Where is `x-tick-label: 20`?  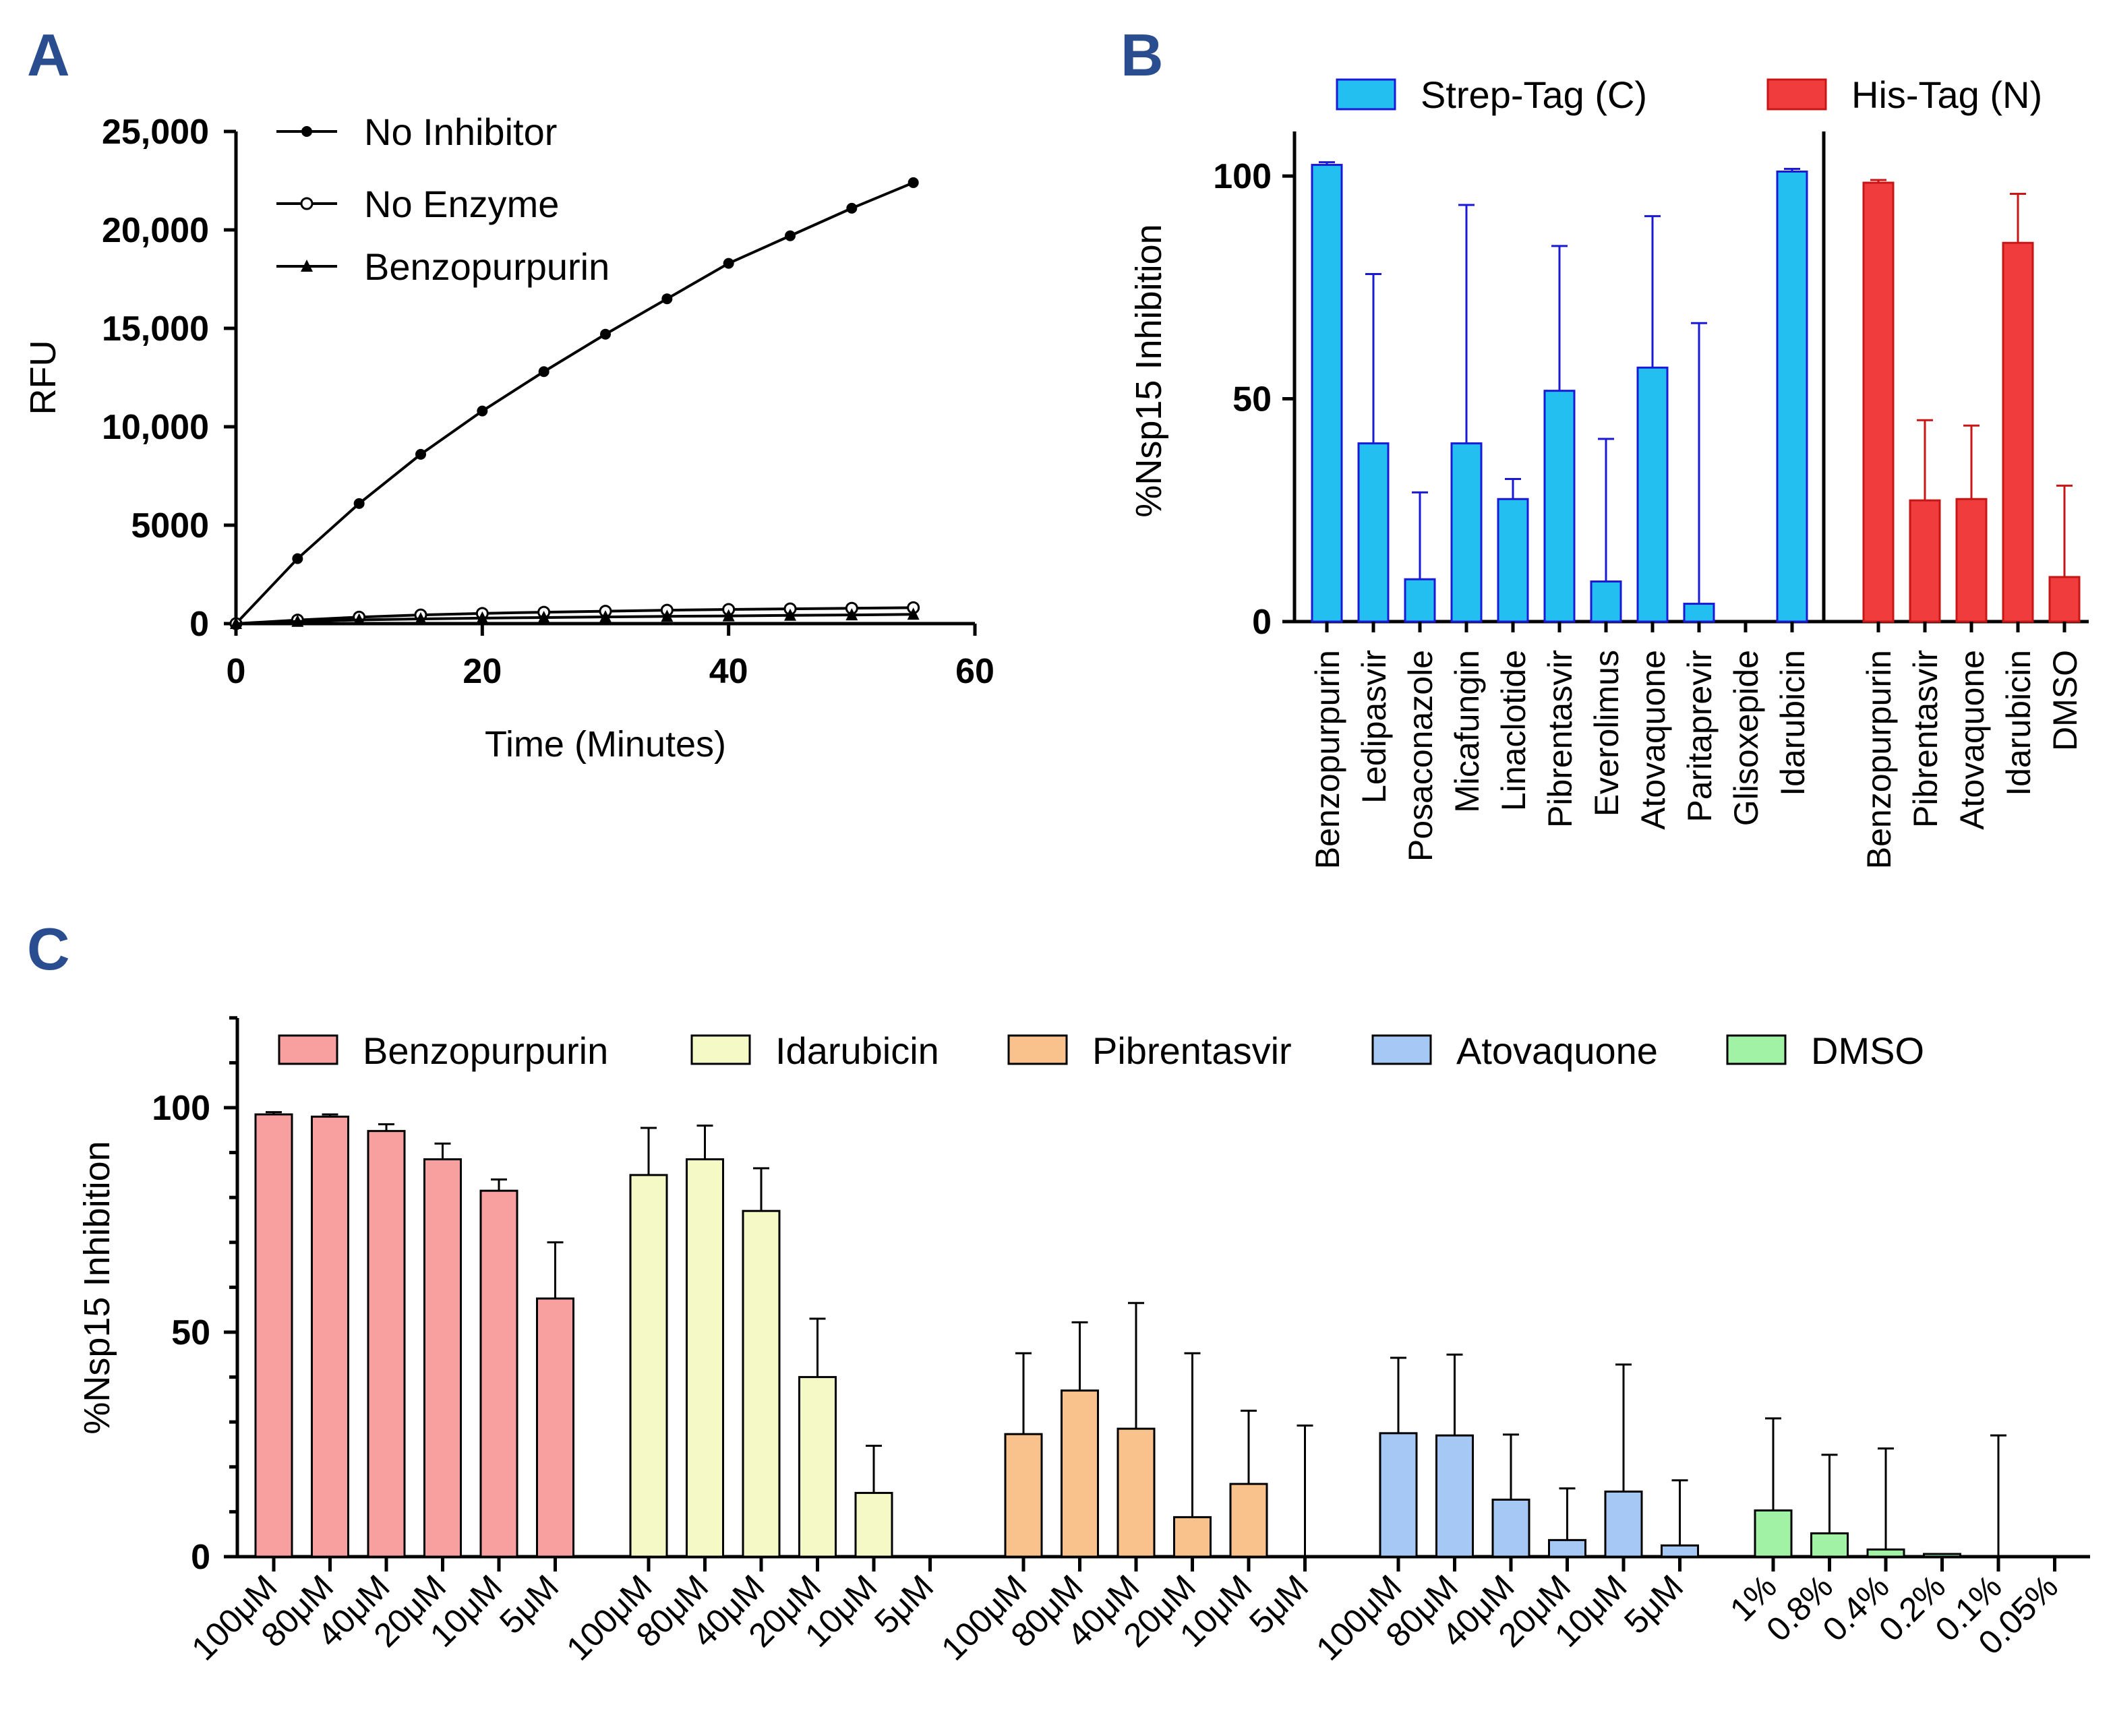
x-tick-label: 20 is located at coordinates (482, 671).